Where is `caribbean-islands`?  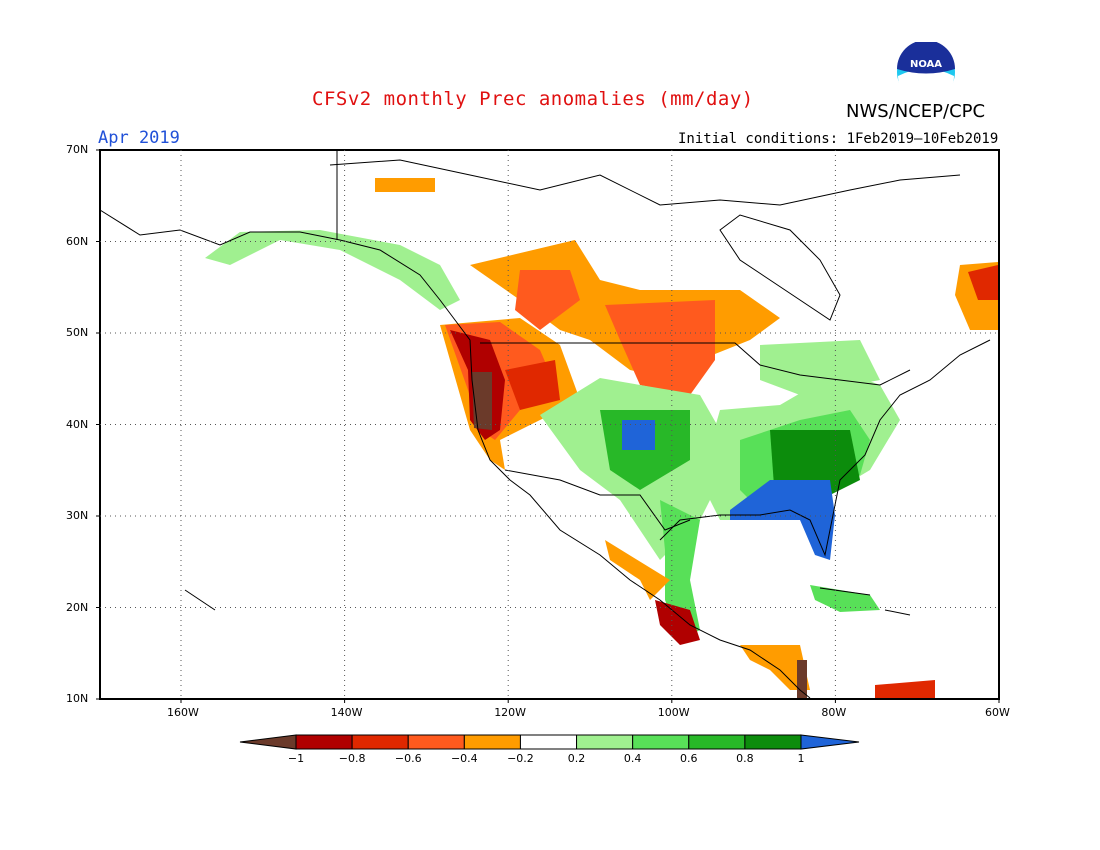
caribbean-islands is located at coordinates (865, 601).